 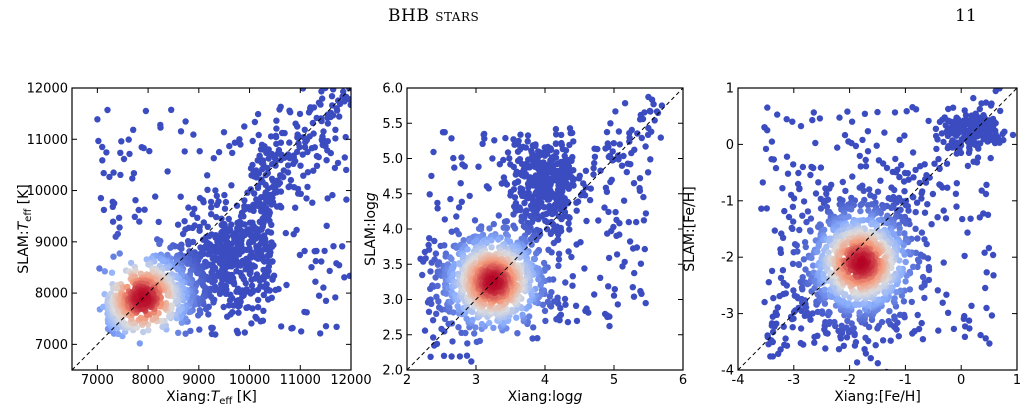 I want to click on x-tick-label: 3, so click(x=476, y=380).